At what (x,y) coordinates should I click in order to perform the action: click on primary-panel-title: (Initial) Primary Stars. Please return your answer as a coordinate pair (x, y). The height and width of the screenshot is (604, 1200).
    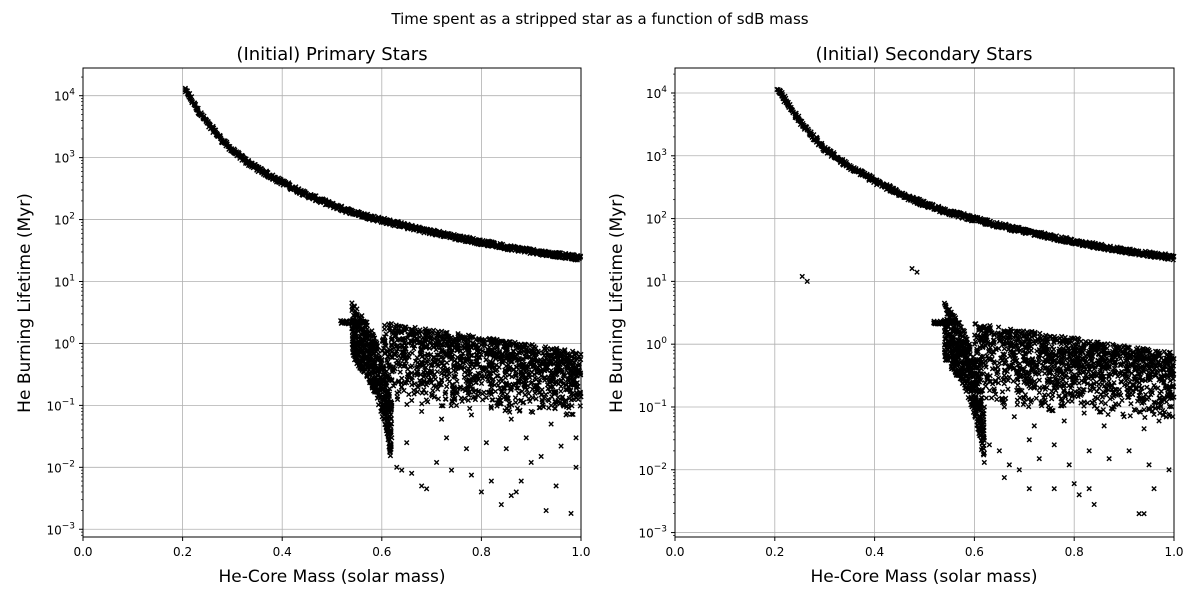
    Looking at the image, I should click on (331, 54).